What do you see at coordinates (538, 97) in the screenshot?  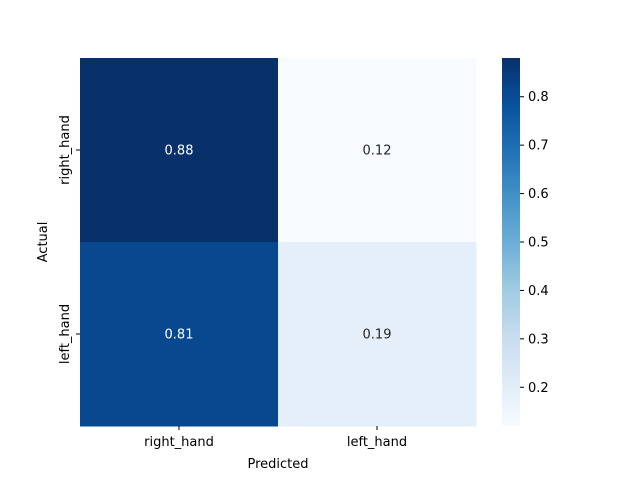 I see `colorbar-tick-label: 0.8` at bounding box center [538, 97].